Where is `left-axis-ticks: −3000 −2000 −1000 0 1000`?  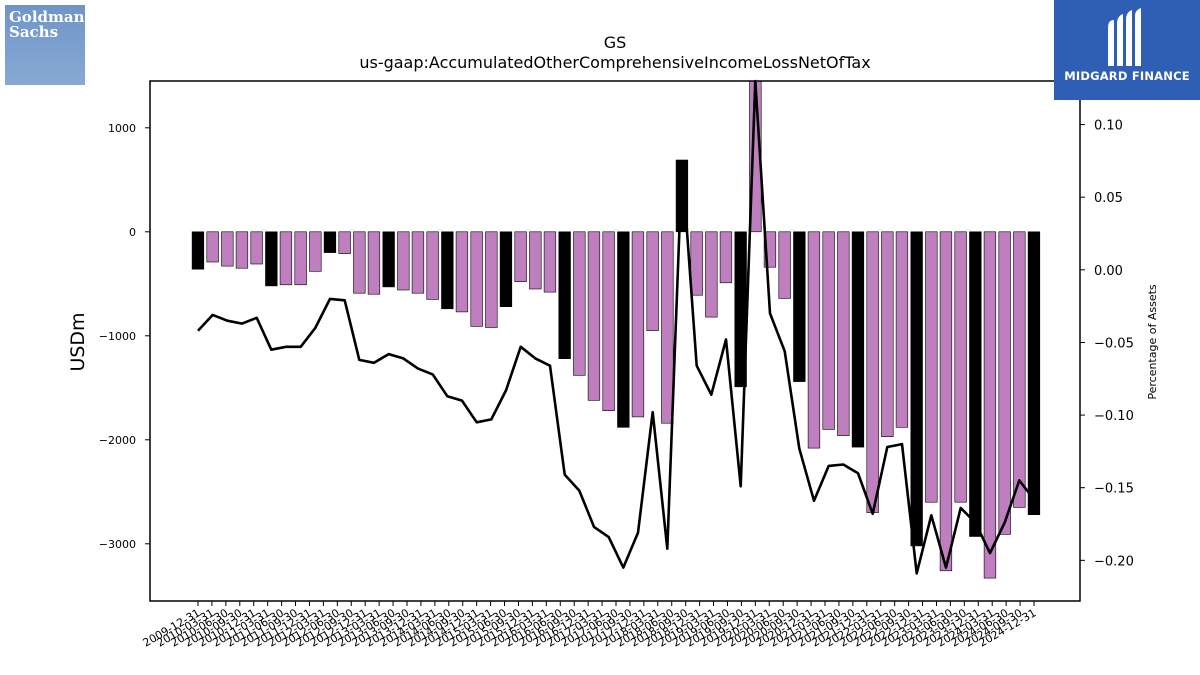
left-axis-ticks: −3000 −2000 −1000 0 1000 is located at coordinates (124, 336).